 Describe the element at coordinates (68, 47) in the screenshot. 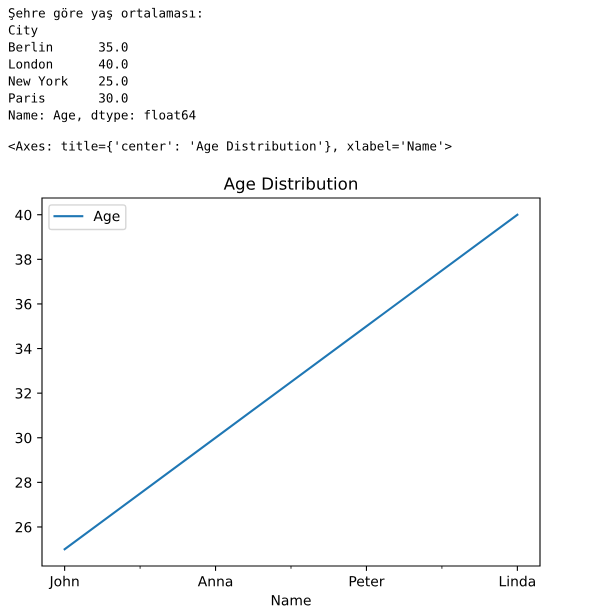

I see `text: Berlin 35.0` at that location.